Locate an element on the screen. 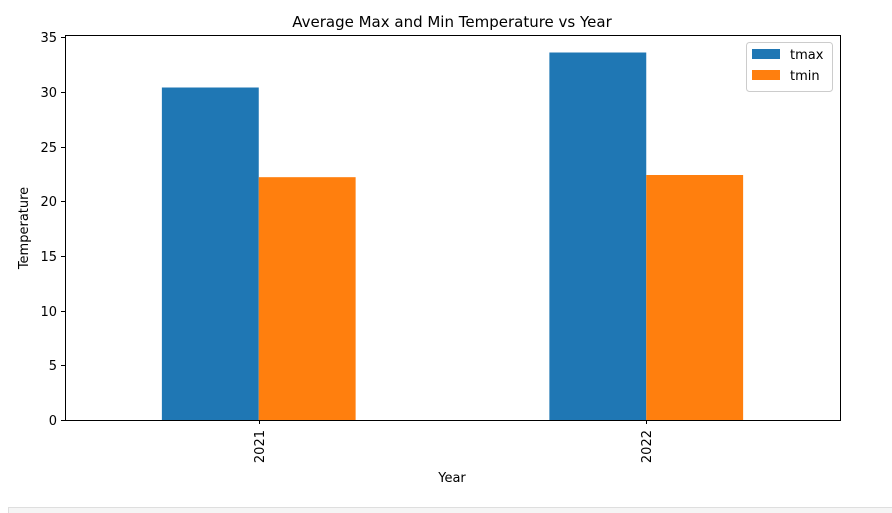 This screenshot has height=513, width=892. bar-tmax-2022 is located at coordinates (598, 236).